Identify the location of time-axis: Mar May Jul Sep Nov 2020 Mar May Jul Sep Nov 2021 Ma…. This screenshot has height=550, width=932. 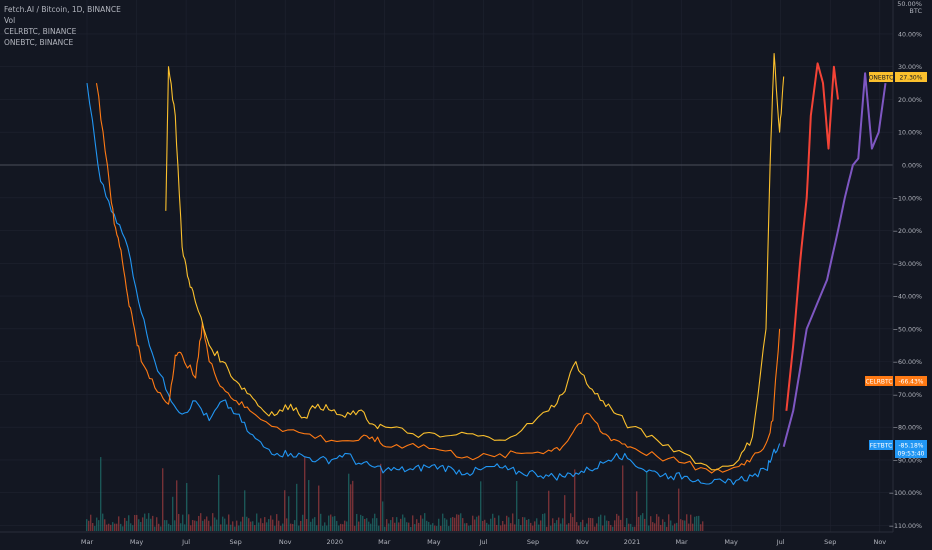
(483, 542).